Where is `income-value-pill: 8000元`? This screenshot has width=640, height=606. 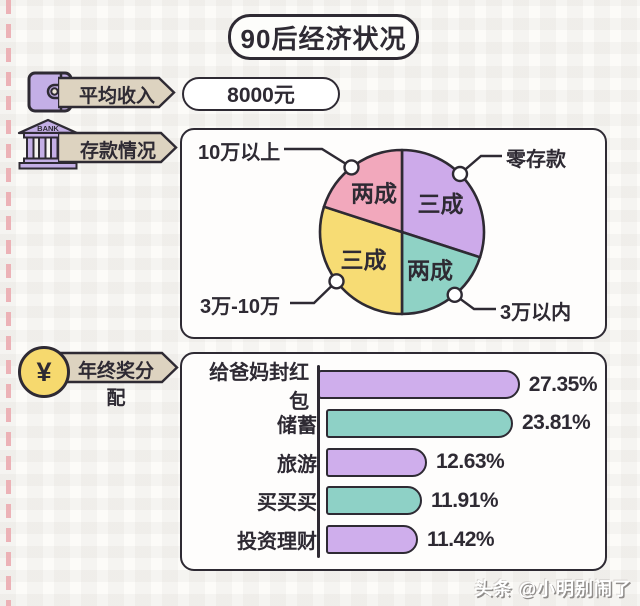
income-value-pill: 8000元 is located at coordinates (261, 94).